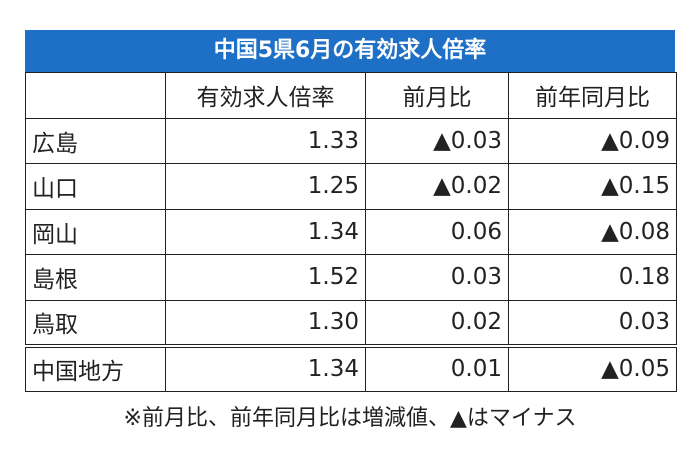 This screenshot has height=449, width=700. I want to click on value-cell: 0.18, so click(592, 277).